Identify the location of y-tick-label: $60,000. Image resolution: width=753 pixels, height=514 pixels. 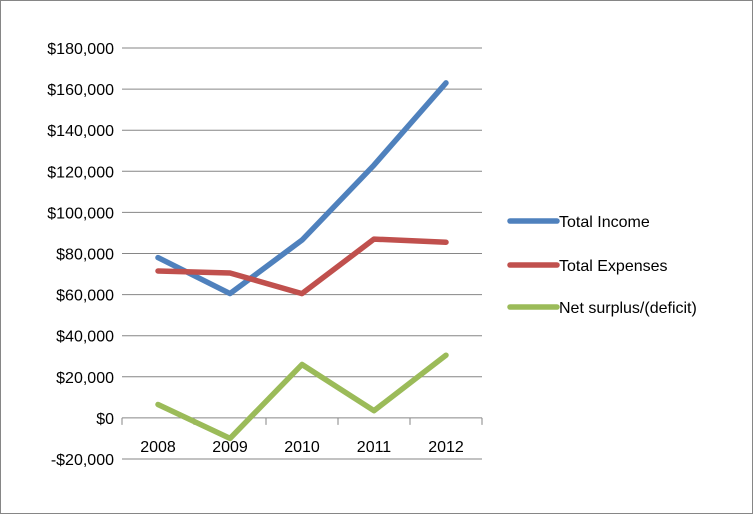
(85, 296).